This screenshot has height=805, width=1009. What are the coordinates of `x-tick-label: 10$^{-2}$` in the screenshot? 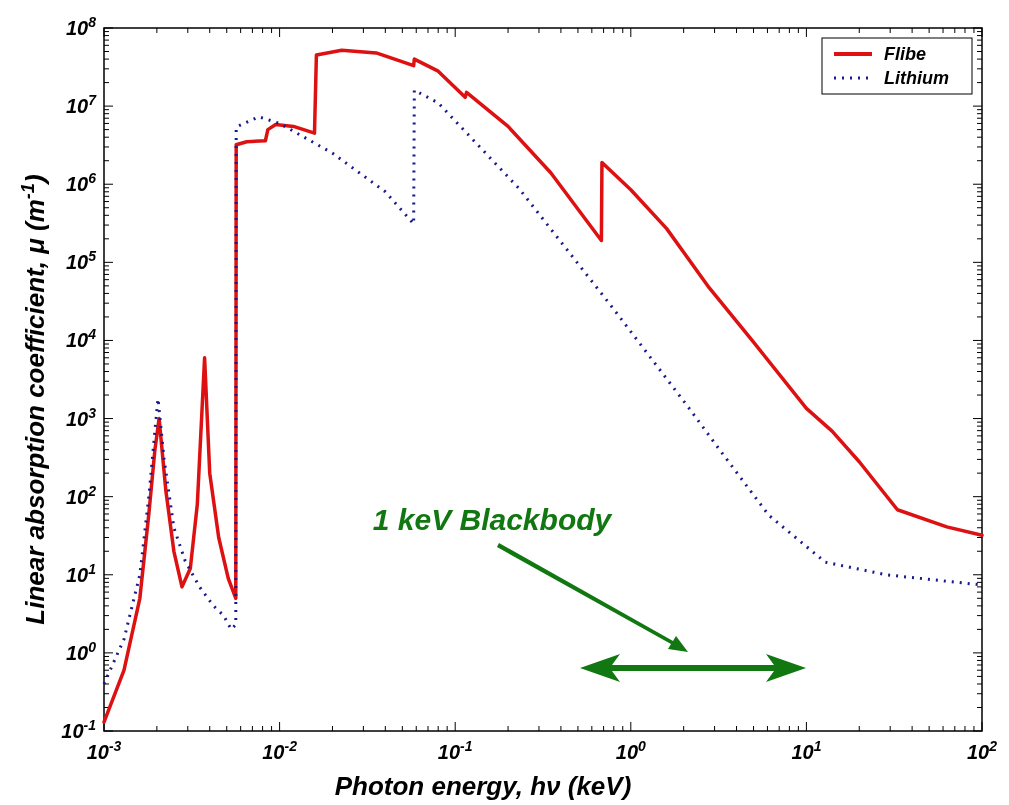 It's located at (280, 750).